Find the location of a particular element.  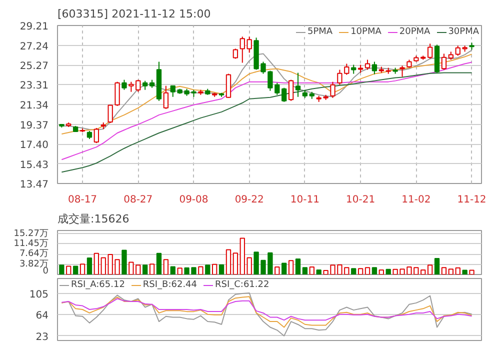

x-tick-label: 11-12 is located at coordinates (471, 200).